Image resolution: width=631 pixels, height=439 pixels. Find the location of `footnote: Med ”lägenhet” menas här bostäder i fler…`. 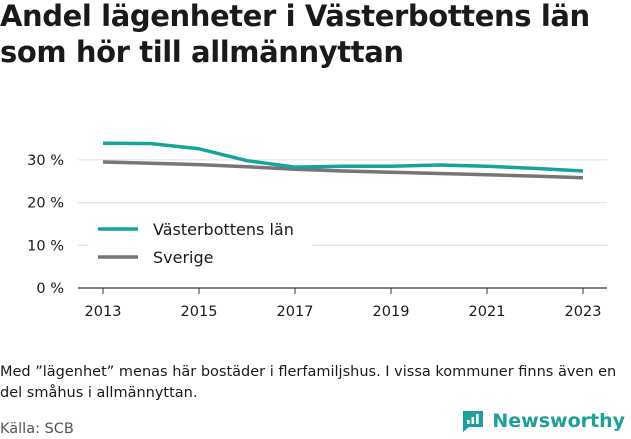

footnote: Med ”lägenhet” menas här bostäder i fler… is located at coordinates (308, 382).